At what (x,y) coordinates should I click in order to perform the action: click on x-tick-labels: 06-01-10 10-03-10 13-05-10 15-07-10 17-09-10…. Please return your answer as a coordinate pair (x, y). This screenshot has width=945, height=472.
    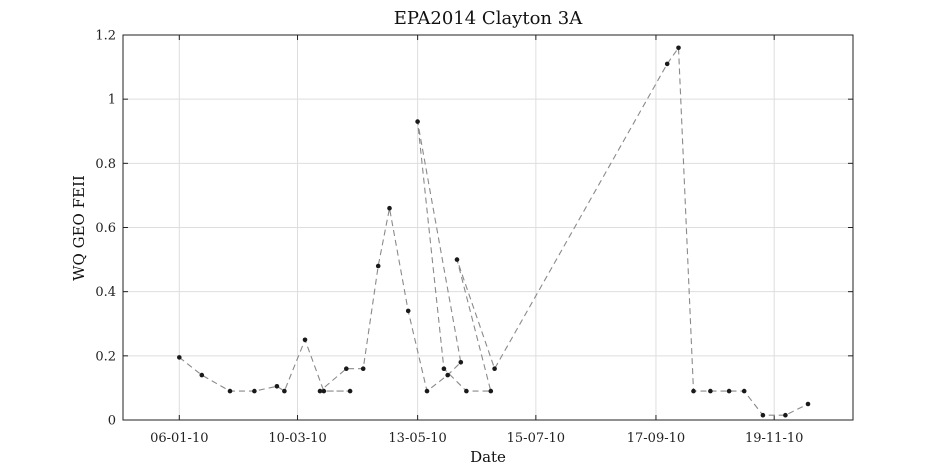
    Looking at the image, I should click on (476, 438).